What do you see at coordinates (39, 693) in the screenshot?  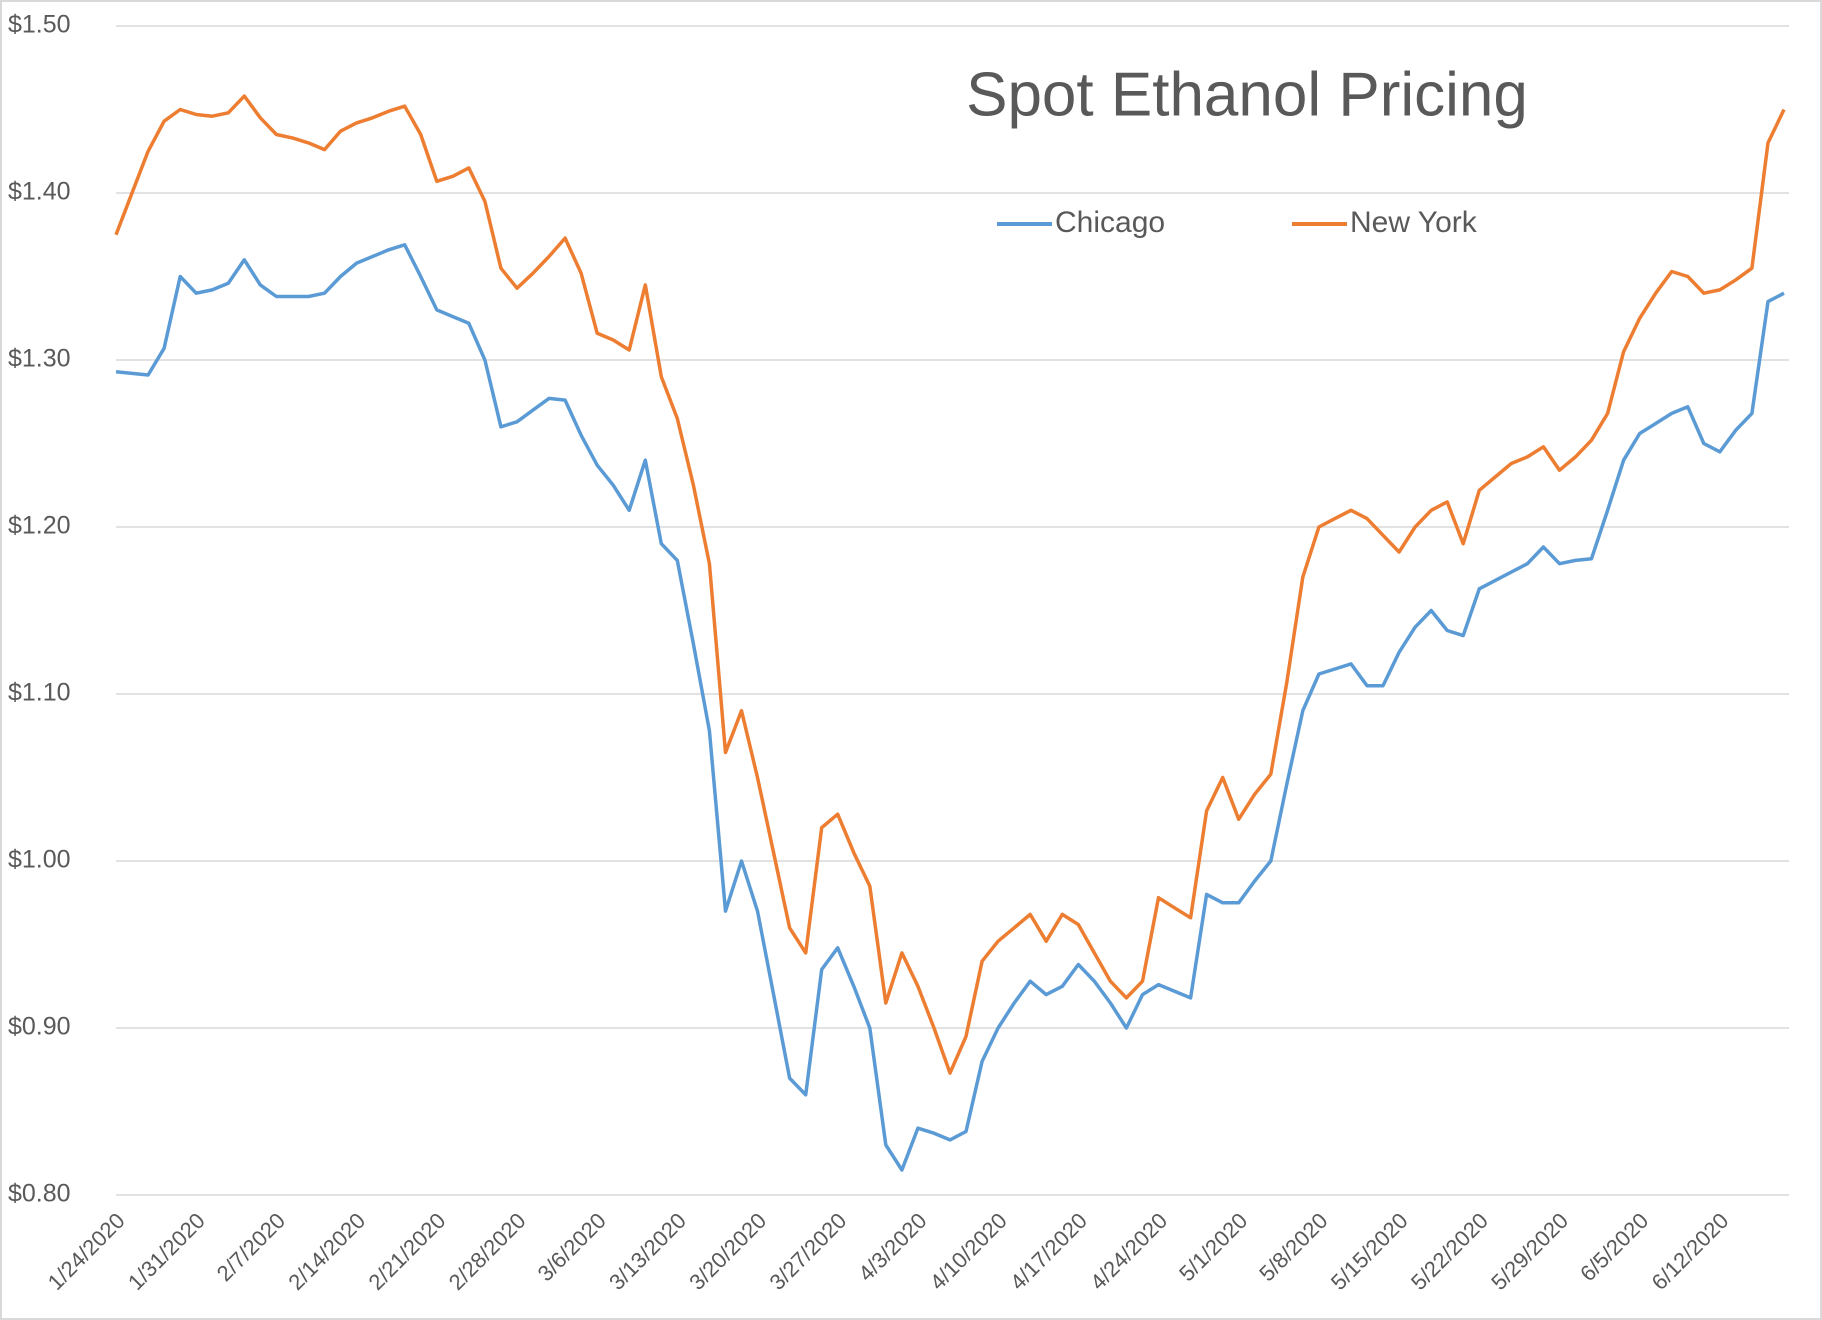 I see `y-tick-label: $1.10` at bounding box center [39, 693].